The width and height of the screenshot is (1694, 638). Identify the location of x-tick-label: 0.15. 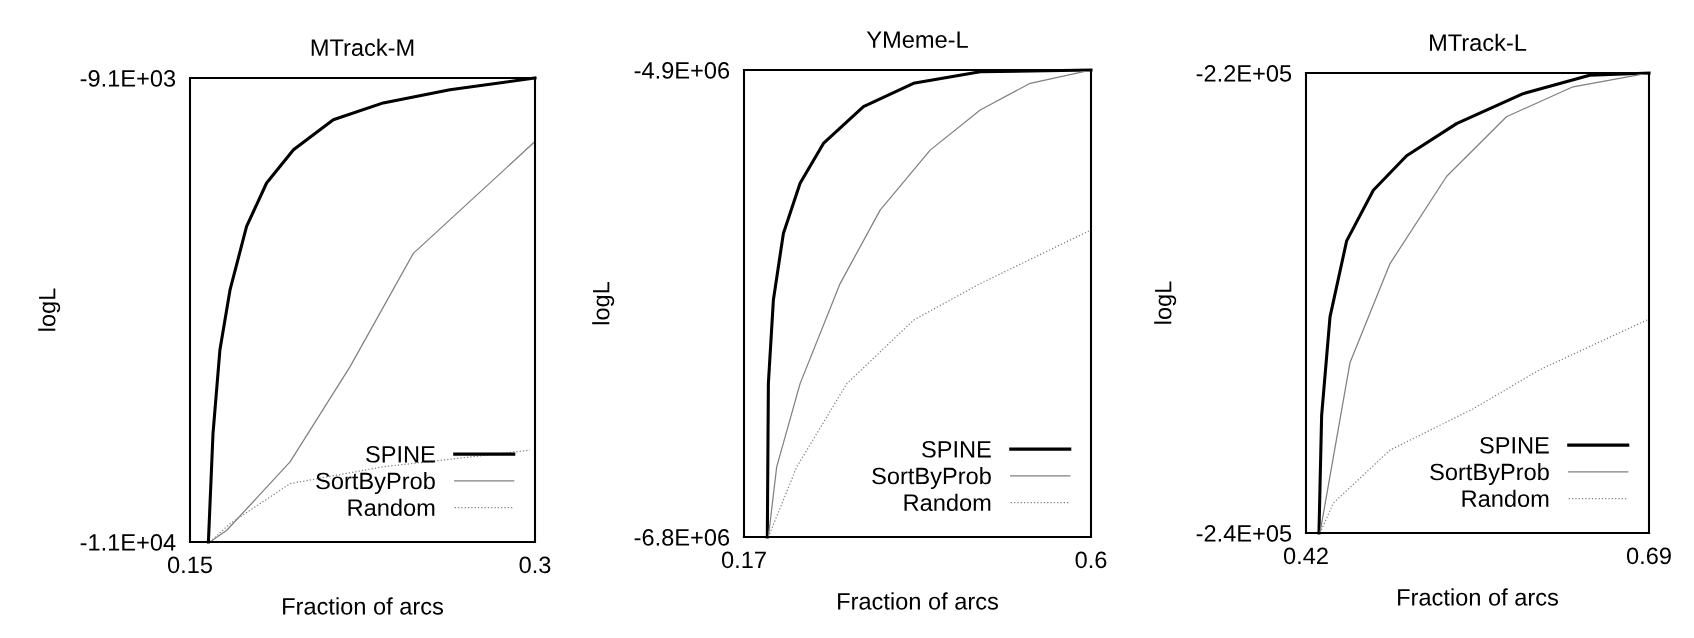
(189, 565).